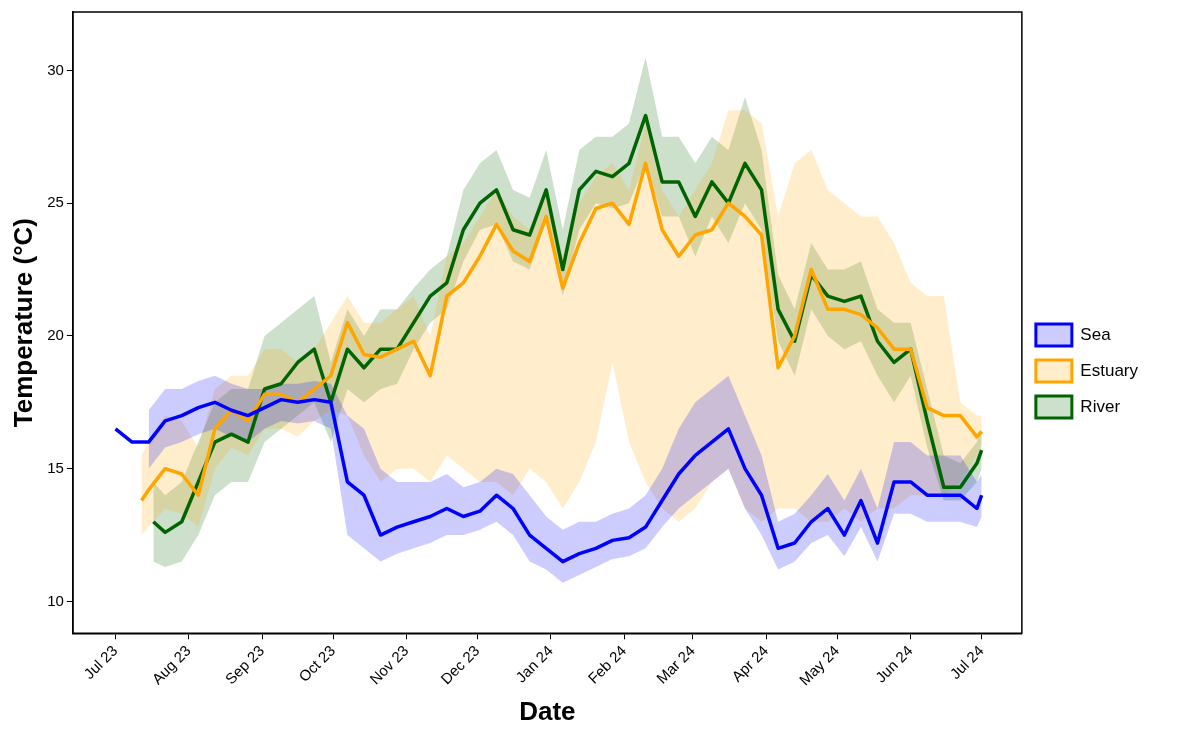 This screenshot has width=1188, height=737. Describe the element at coordinates (55, 467) in the screenshot. I see `y-tick-label: 15` at that location.